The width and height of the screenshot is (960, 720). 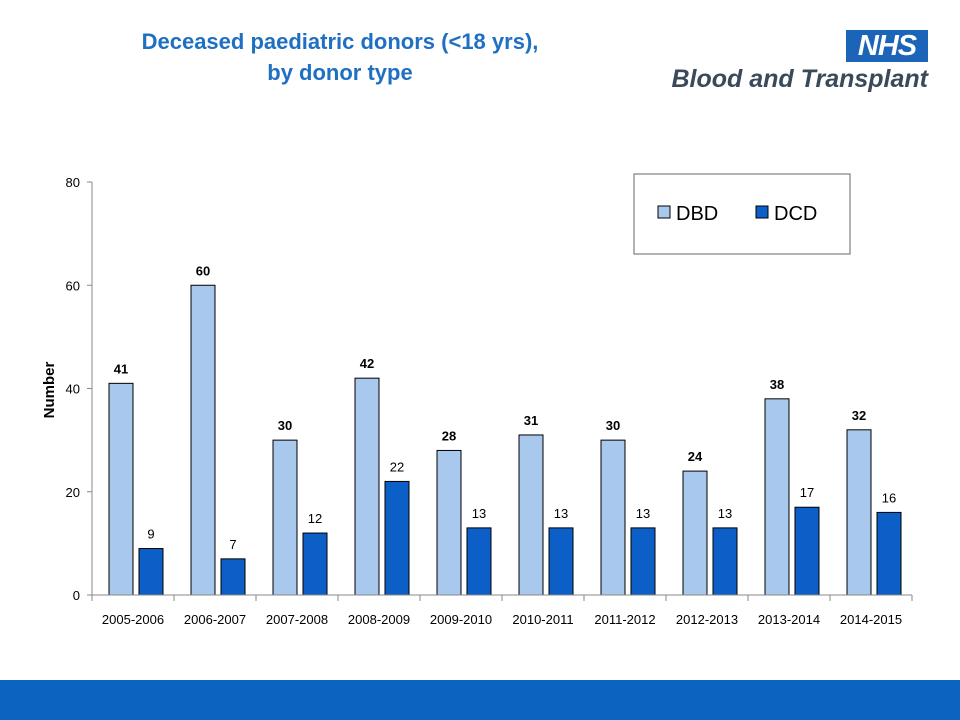 I want to click on legend-label-dbd: DBD, so click(x=697, y=214).